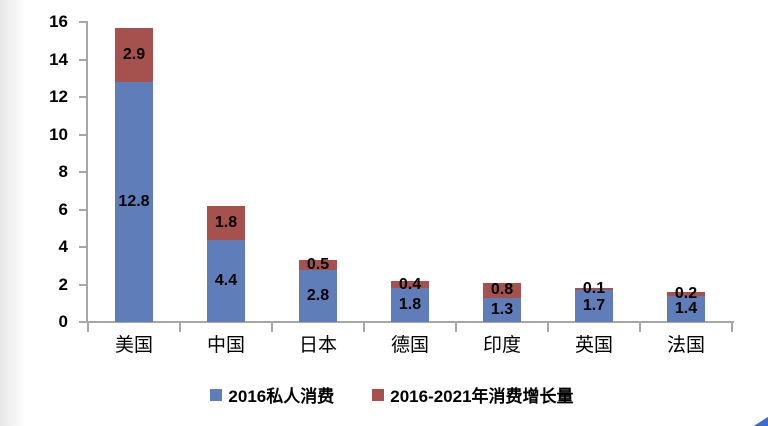  I want to click on bar-value-label: 1.4, so click(686, 308).